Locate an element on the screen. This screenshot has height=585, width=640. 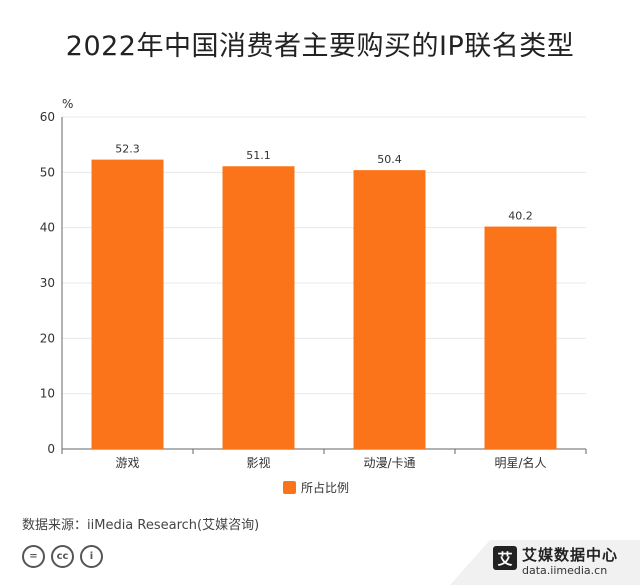
data-label: 52.3 is located at coordinates (127, 149).